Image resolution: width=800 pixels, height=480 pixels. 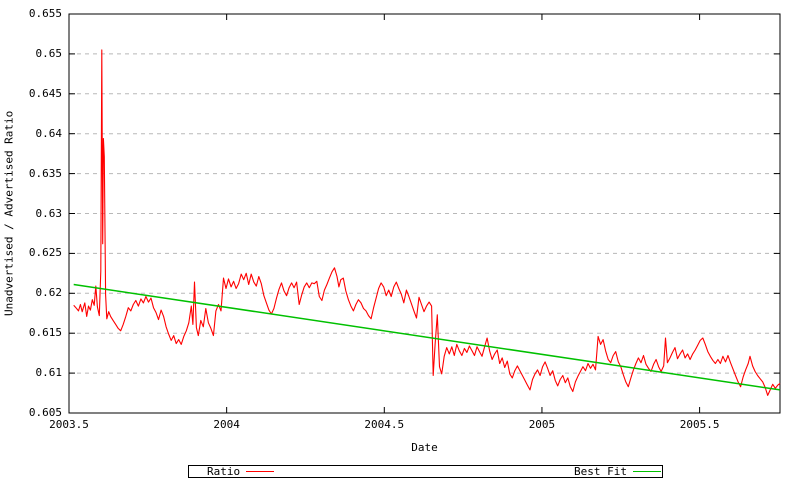 I want to click on x-axis-label: Date, so click(x=424, y=447).